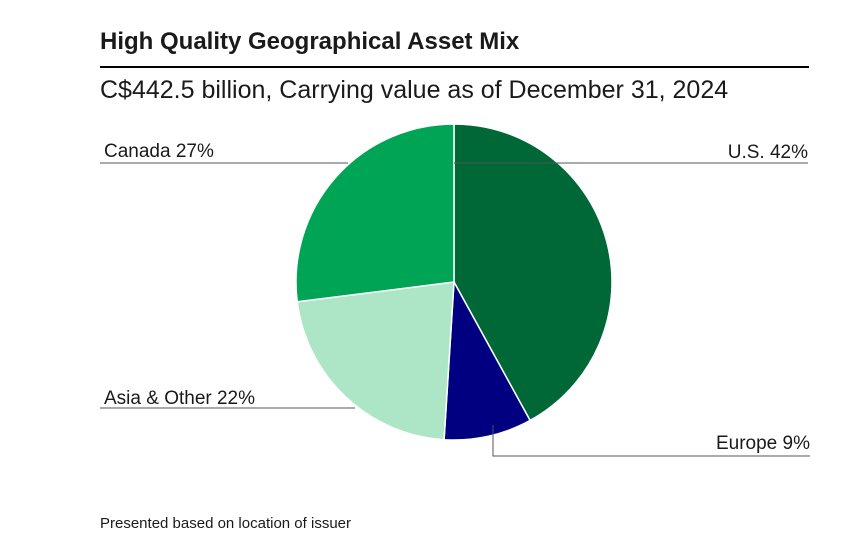  What do you see at coordinates (768, 152) in the screenshot?
I see `slice-label-u-s: U.S. 42%` at bounding box center [768, 152].